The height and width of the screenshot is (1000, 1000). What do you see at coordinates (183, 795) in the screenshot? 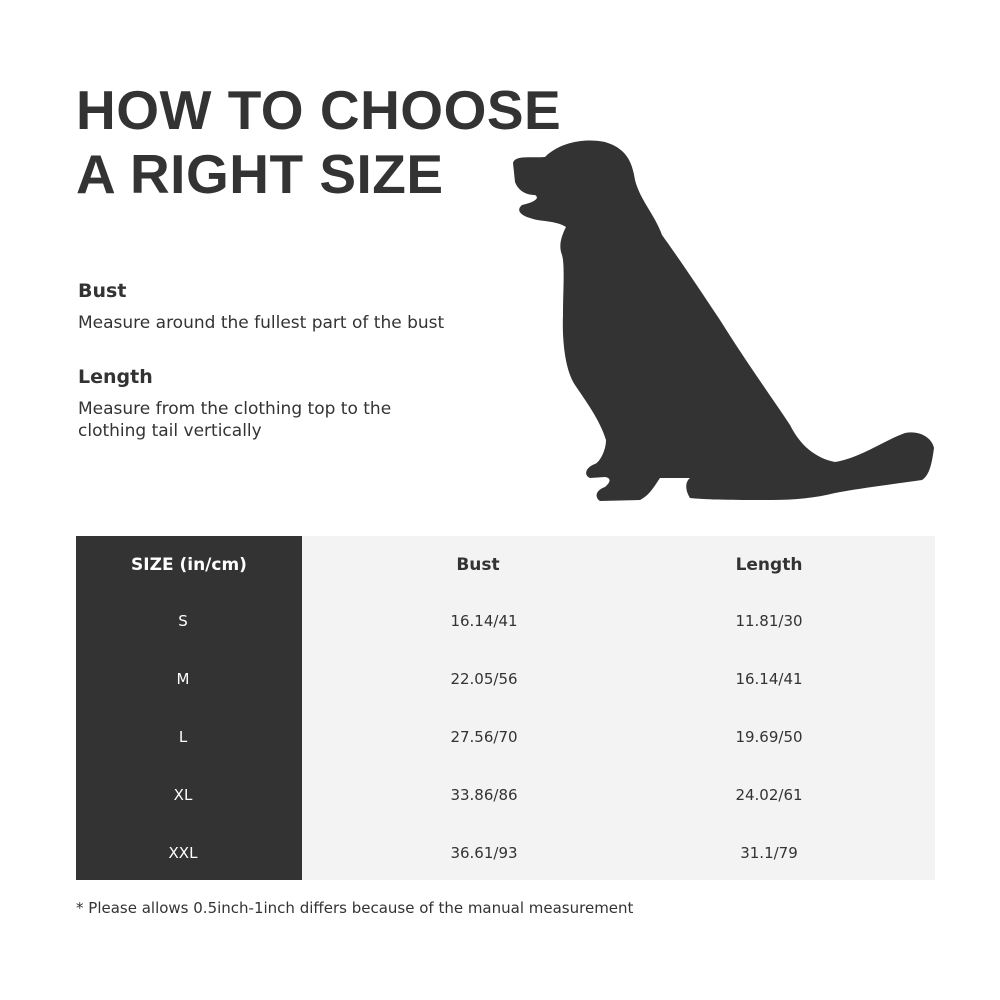
I see `size-xl: XL` at bounding box center [183, 795].